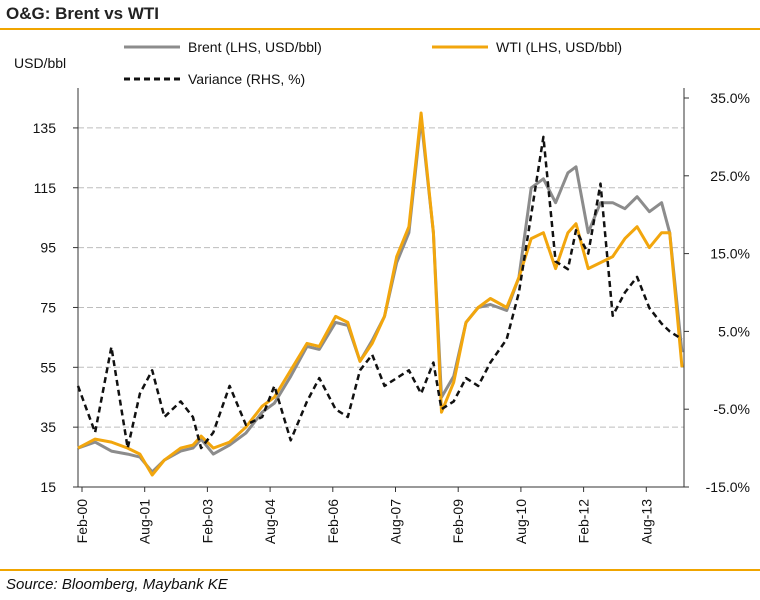 Image resolution: width=760 pixels, height=600 pixels. What do you see at coordinates (145, 521) in the screenshot?
I see `x-tick-label: Aug-01` at bounding box center [145, 521].